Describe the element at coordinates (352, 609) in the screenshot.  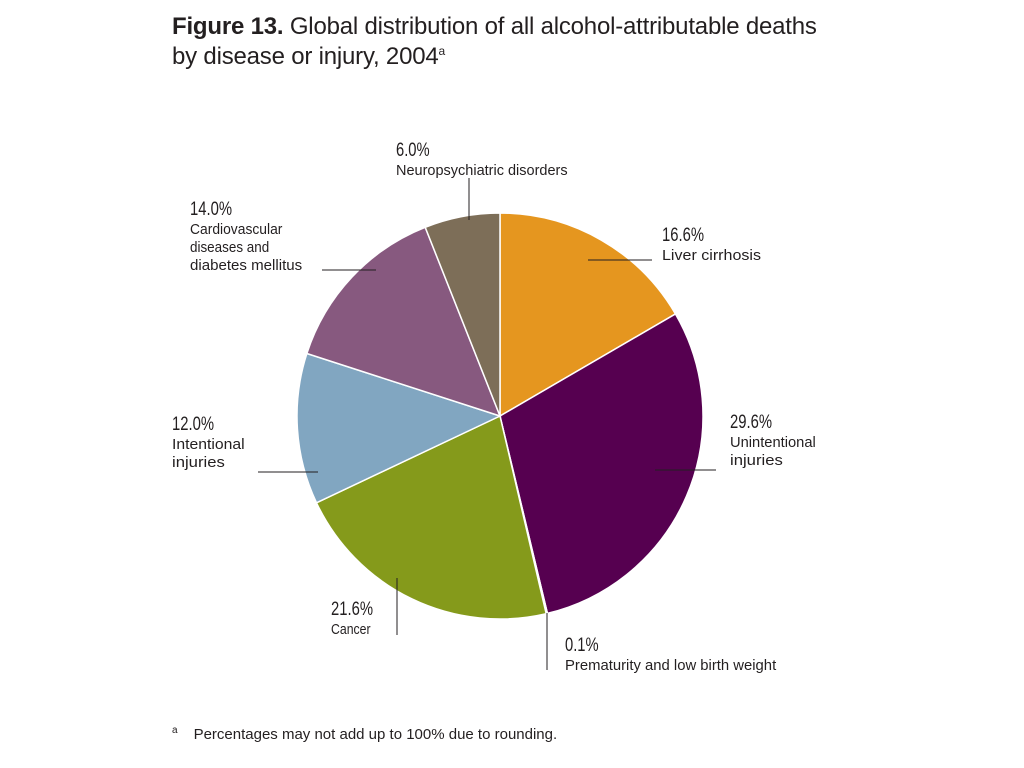
I see `slice-value-cancer: 21.6%` at that location.